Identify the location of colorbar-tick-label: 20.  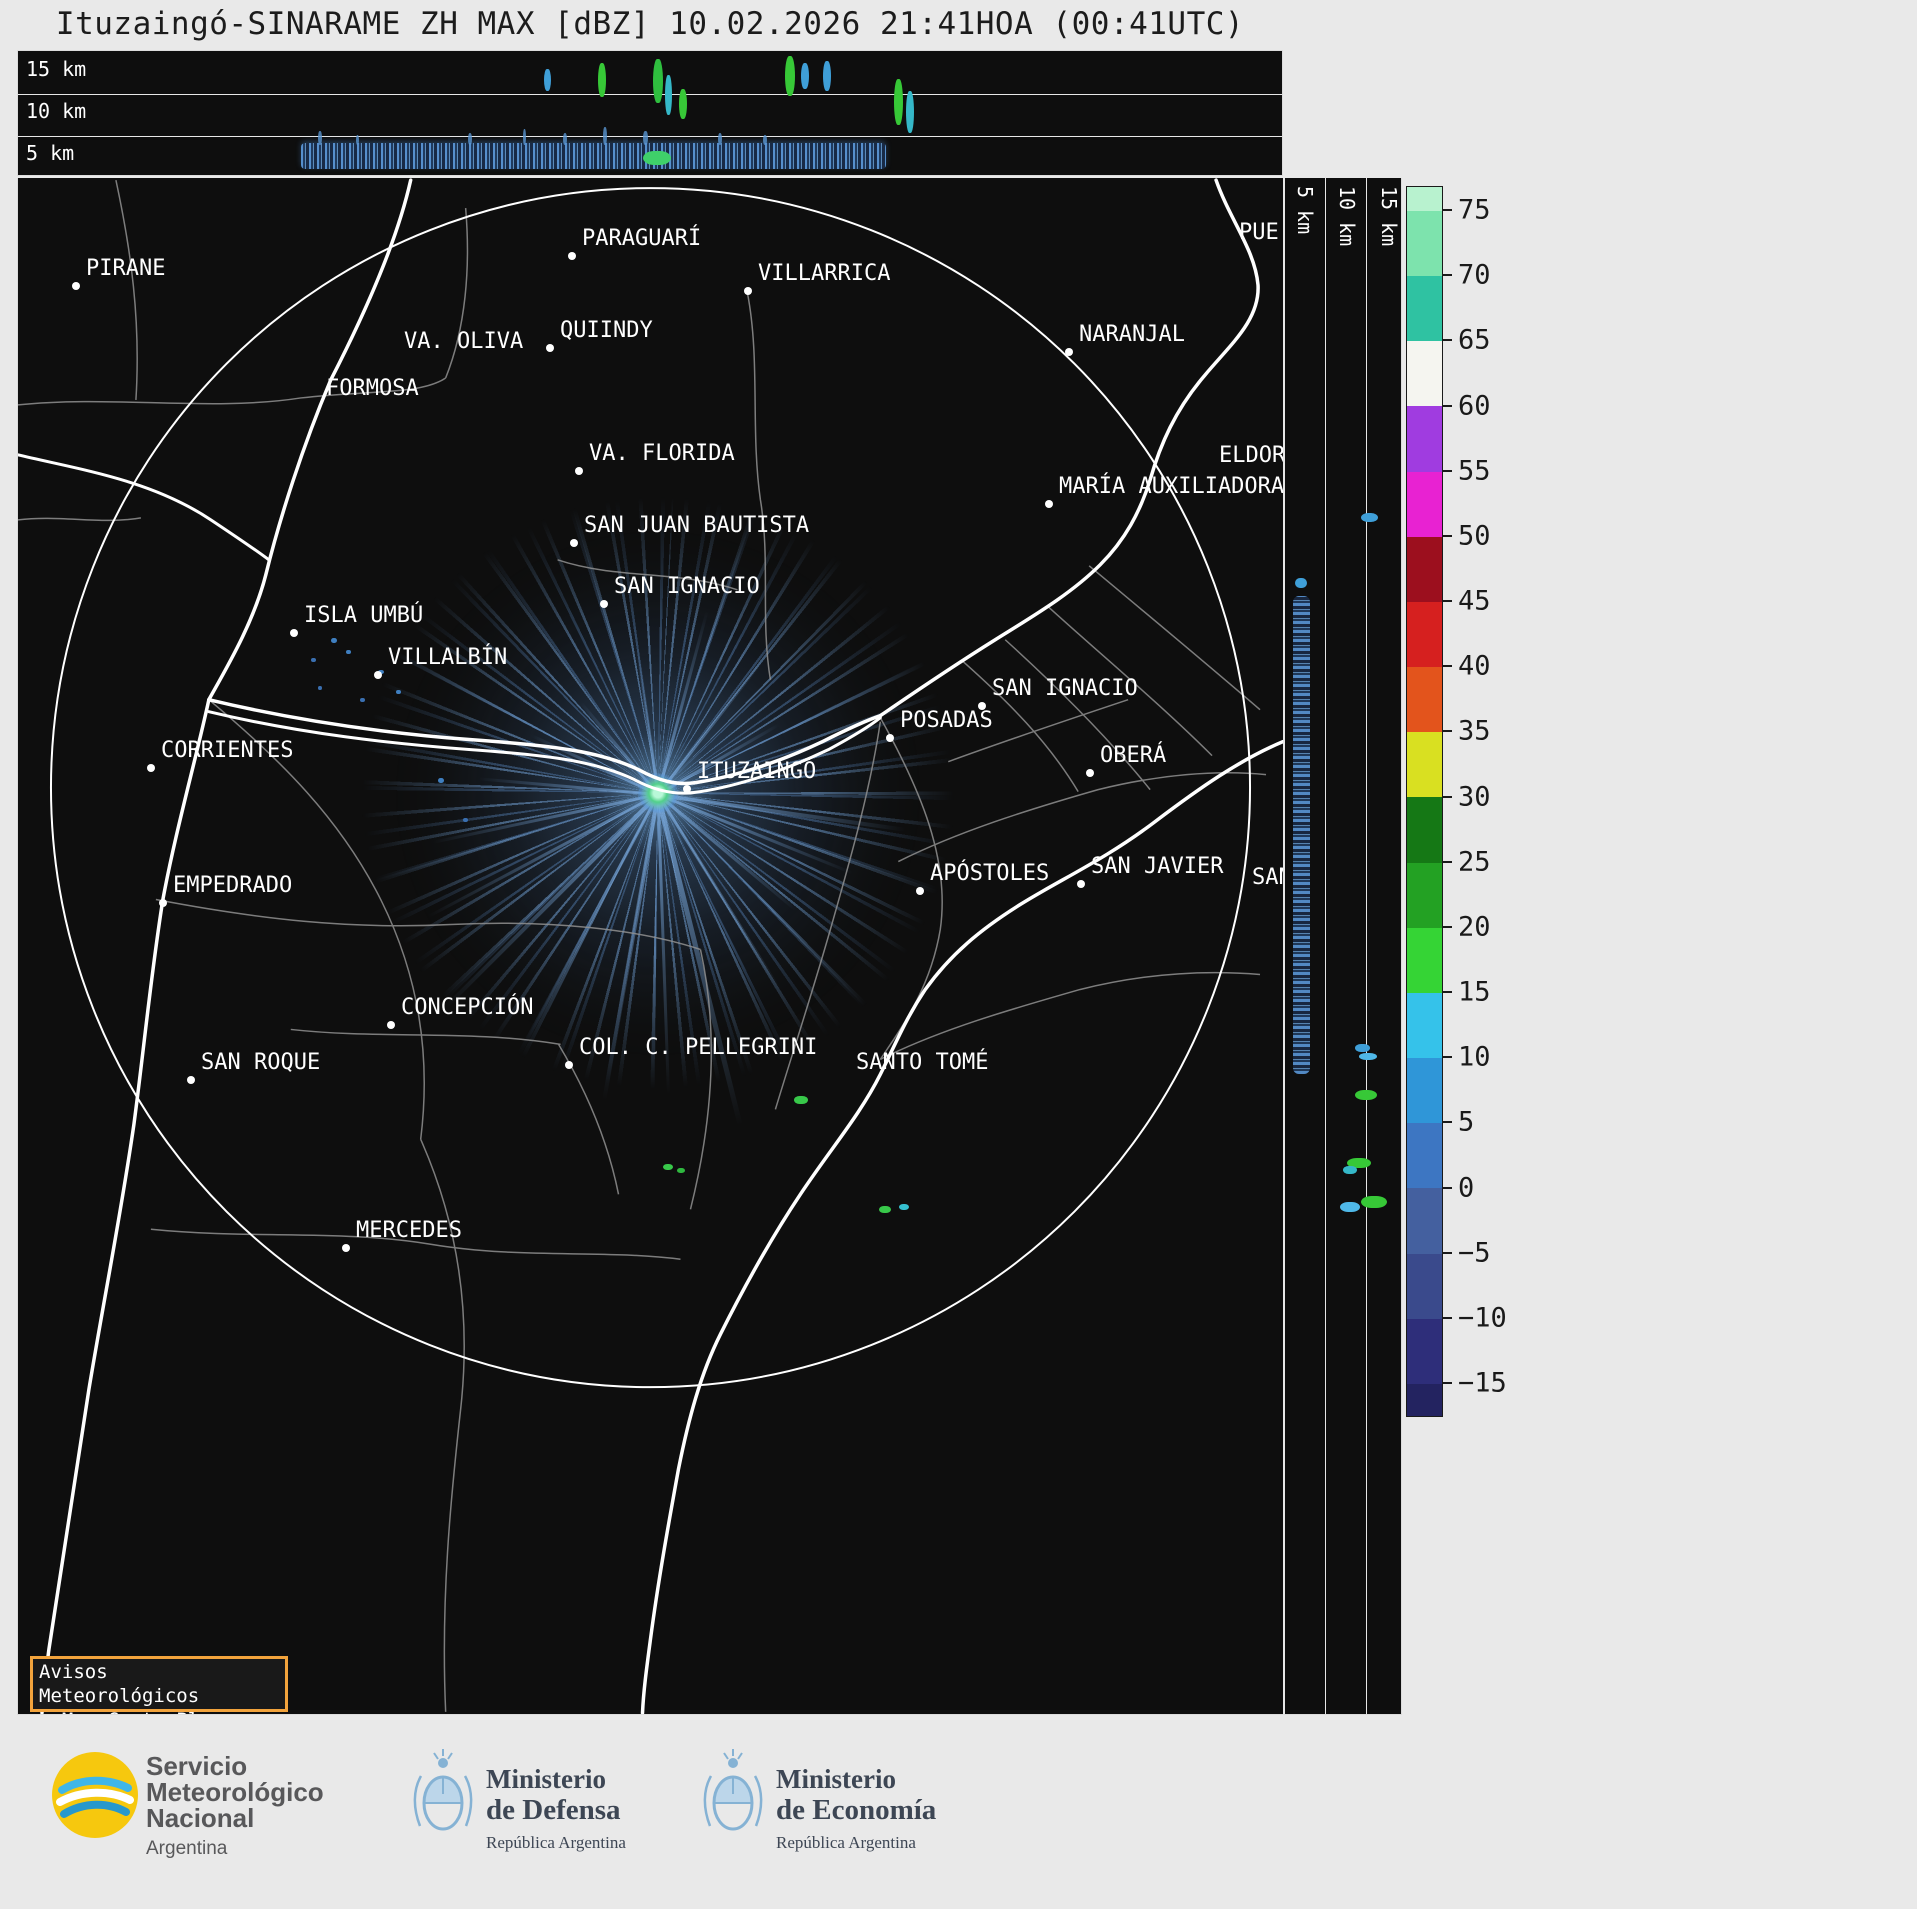
(1474, 927).